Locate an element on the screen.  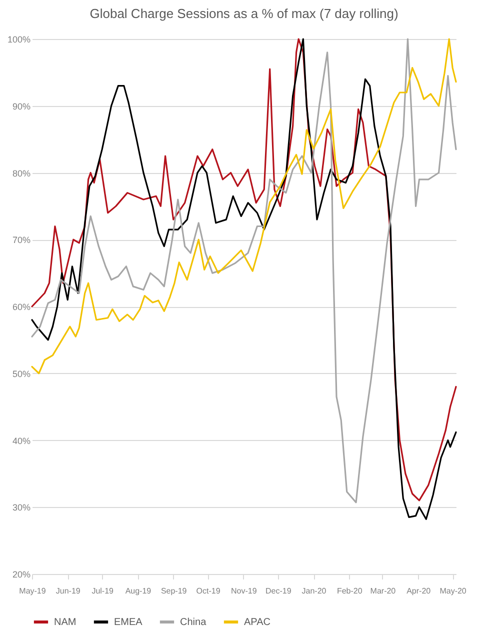
x-tick-label: Feb-20 is located at coordinates (349, 591).